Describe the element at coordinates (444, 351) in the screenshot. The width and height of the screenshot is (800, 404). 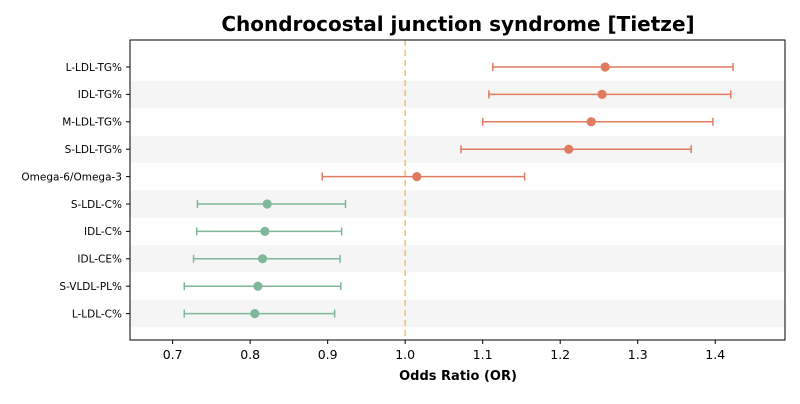
I see `x-axis-ticks: 0.7 0.8 0.9 1.0 1.1 1.2 1.3 1.4` at that location.